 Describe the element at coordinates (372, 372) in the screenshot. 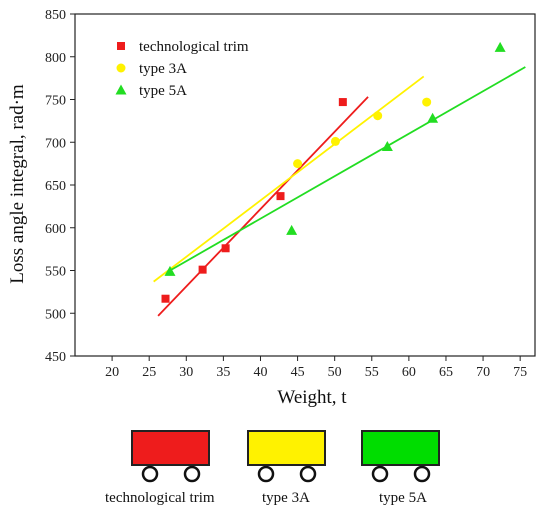

I see `x-tick-label: 55` at that location.